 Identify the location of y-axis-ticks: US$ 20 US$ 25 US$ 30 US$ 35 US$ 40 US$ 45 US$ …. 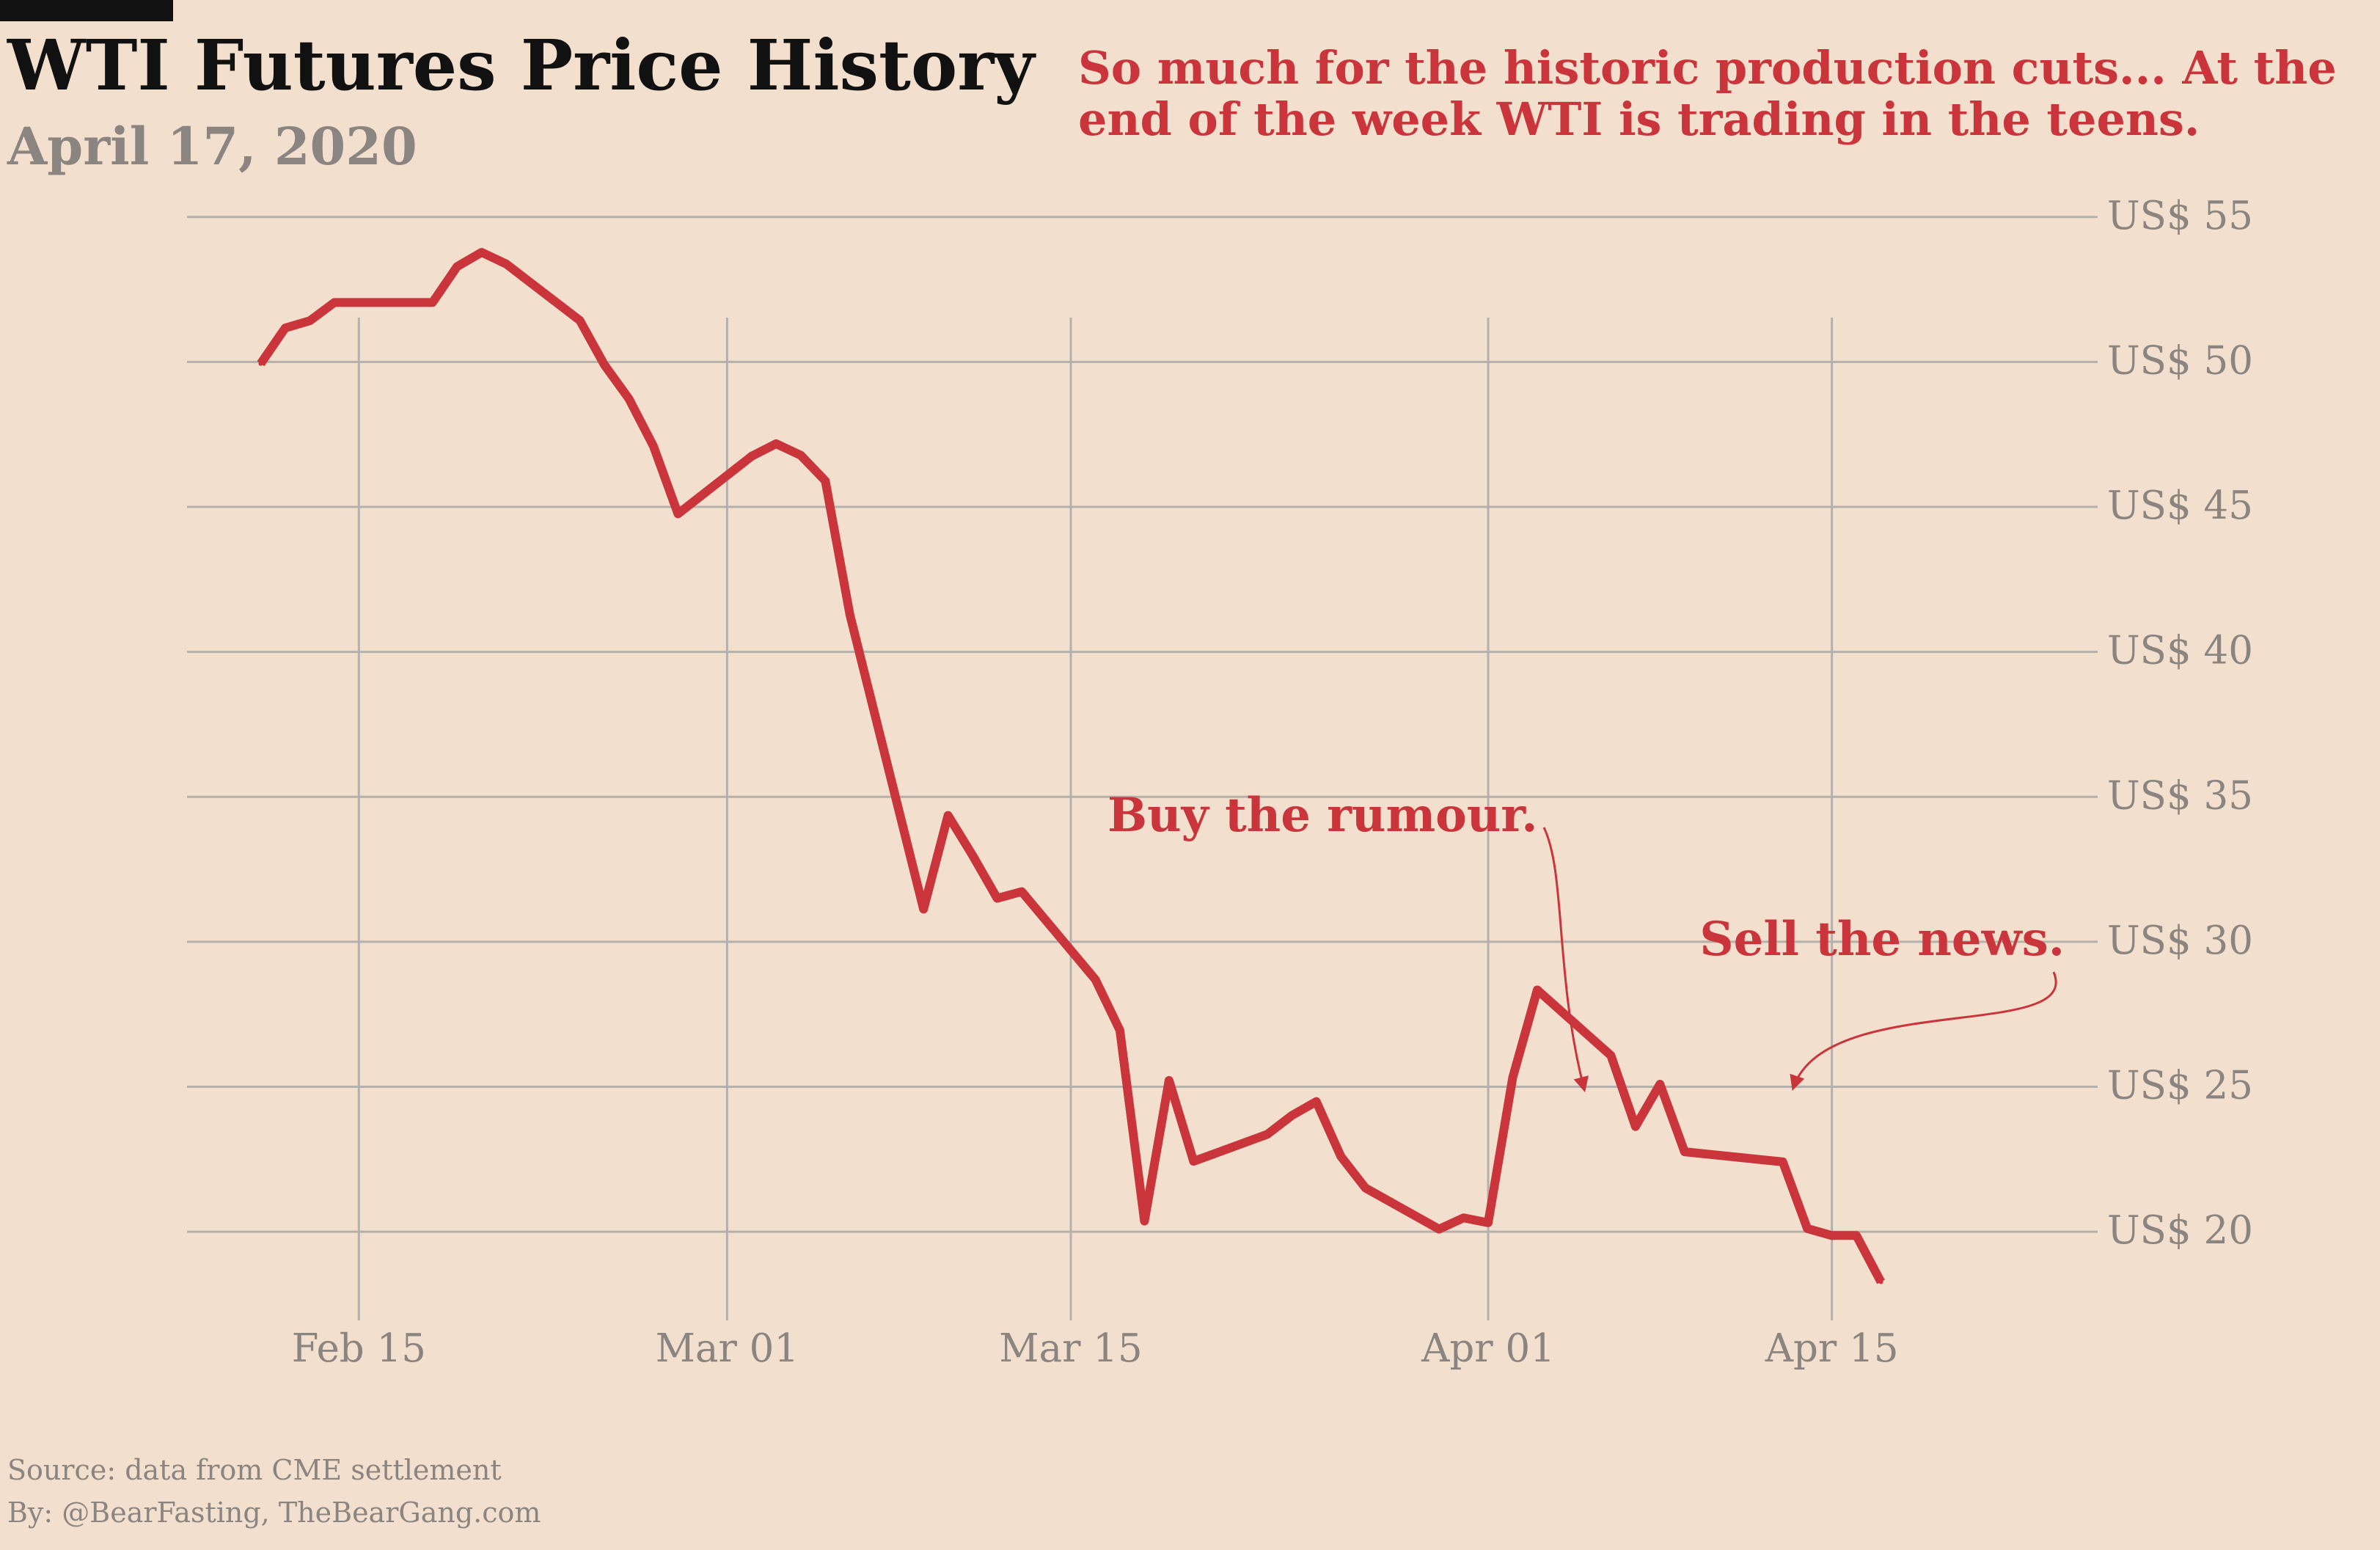
(2180, 724).